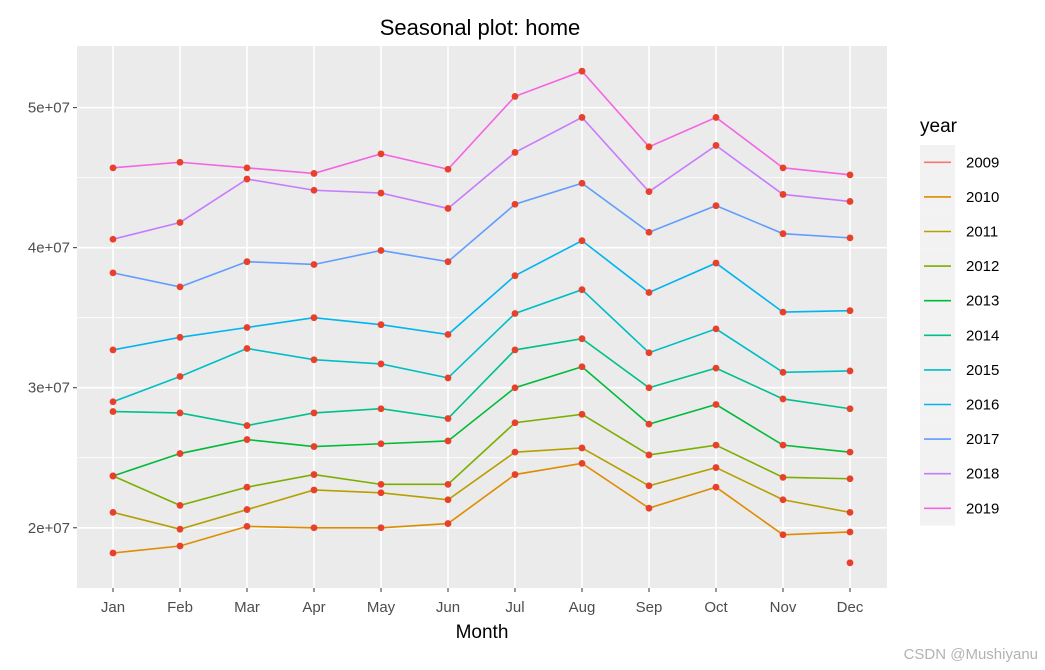  What do you see at coordinates (481, 295) in the screenshot?
I see `series-line-2016` at bounding box center [481, 295].